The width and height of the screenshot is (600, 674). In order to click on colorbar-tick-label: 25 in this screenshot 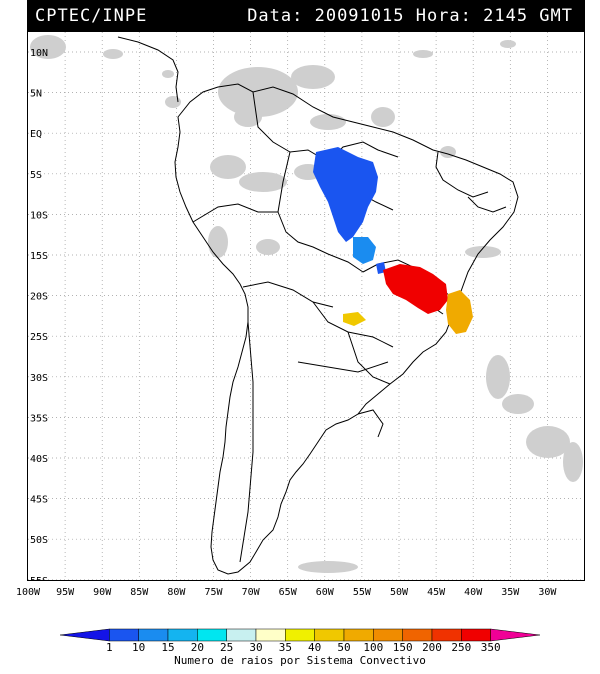, I will do `click(226, 647)`.